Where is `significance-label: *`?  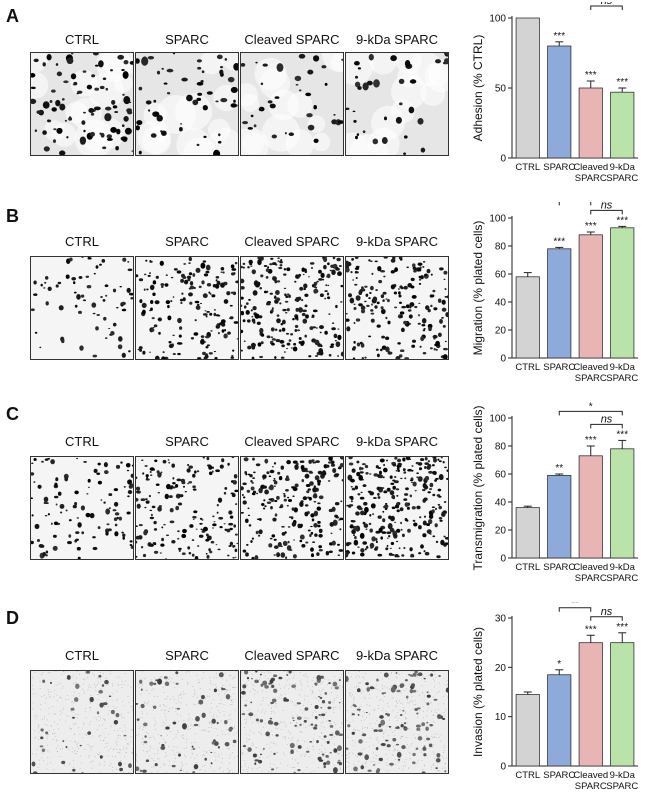 significance-label: * is located at coordinates (559, 664).